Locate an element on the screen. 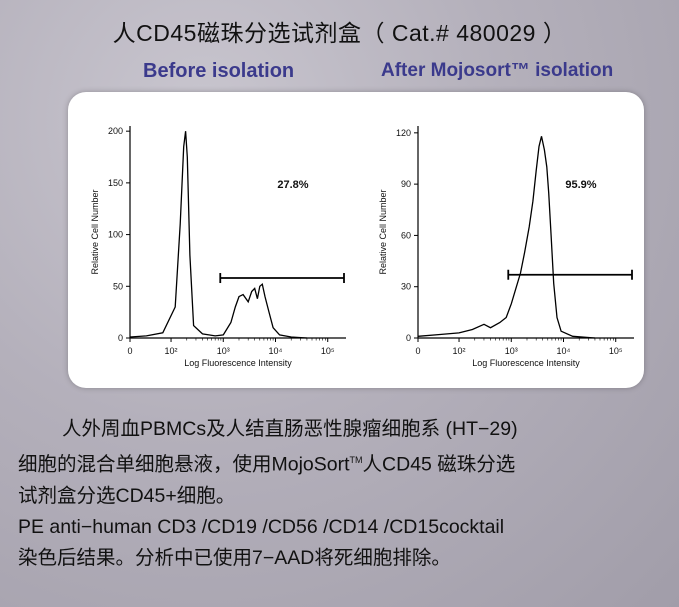  description-line-2: 细胞的混合单细胞悬液，使用MojoSortTM人CD45 磁珠分选 is located at coordinates (343, 463).